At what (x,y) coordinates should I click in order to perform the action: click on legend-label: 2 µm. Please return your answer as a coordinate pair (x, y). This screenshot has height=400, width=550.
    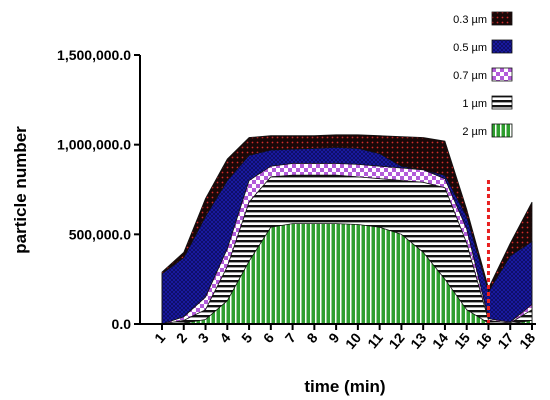
    Looking at the image, I should click on (474, 132).